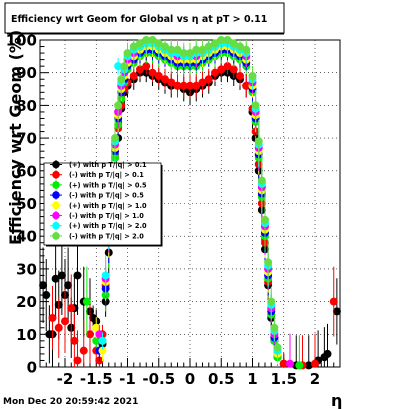 Image resolution: width=400 pixels, height=409 pixels. What do you see at coordinates (26, 335) in the screenshot?
I see `y-tick-label: 10` at bounding box center [26, 335].